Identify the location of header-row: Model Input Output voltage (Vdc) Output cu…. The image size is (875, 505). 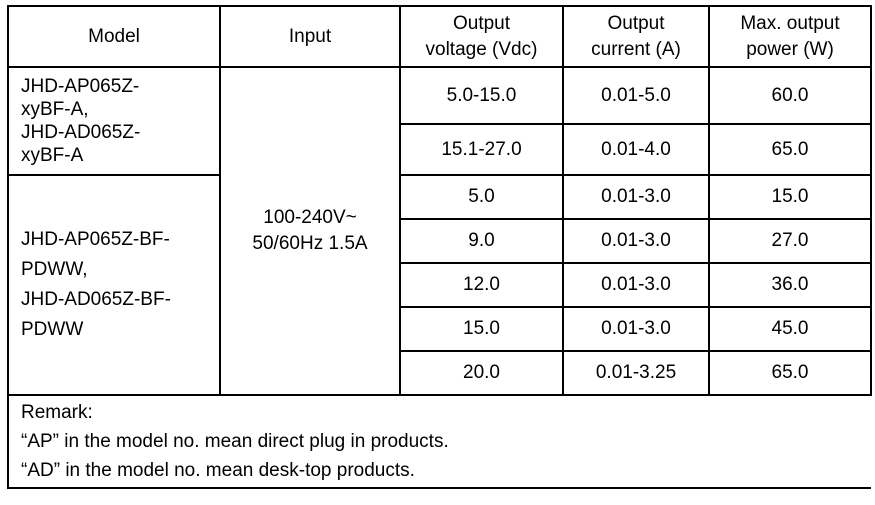
(439, 36).